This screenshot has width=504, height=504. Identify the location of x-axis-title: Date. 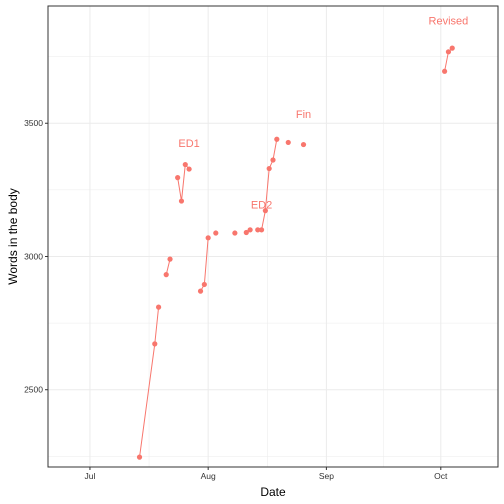
(273, 492).